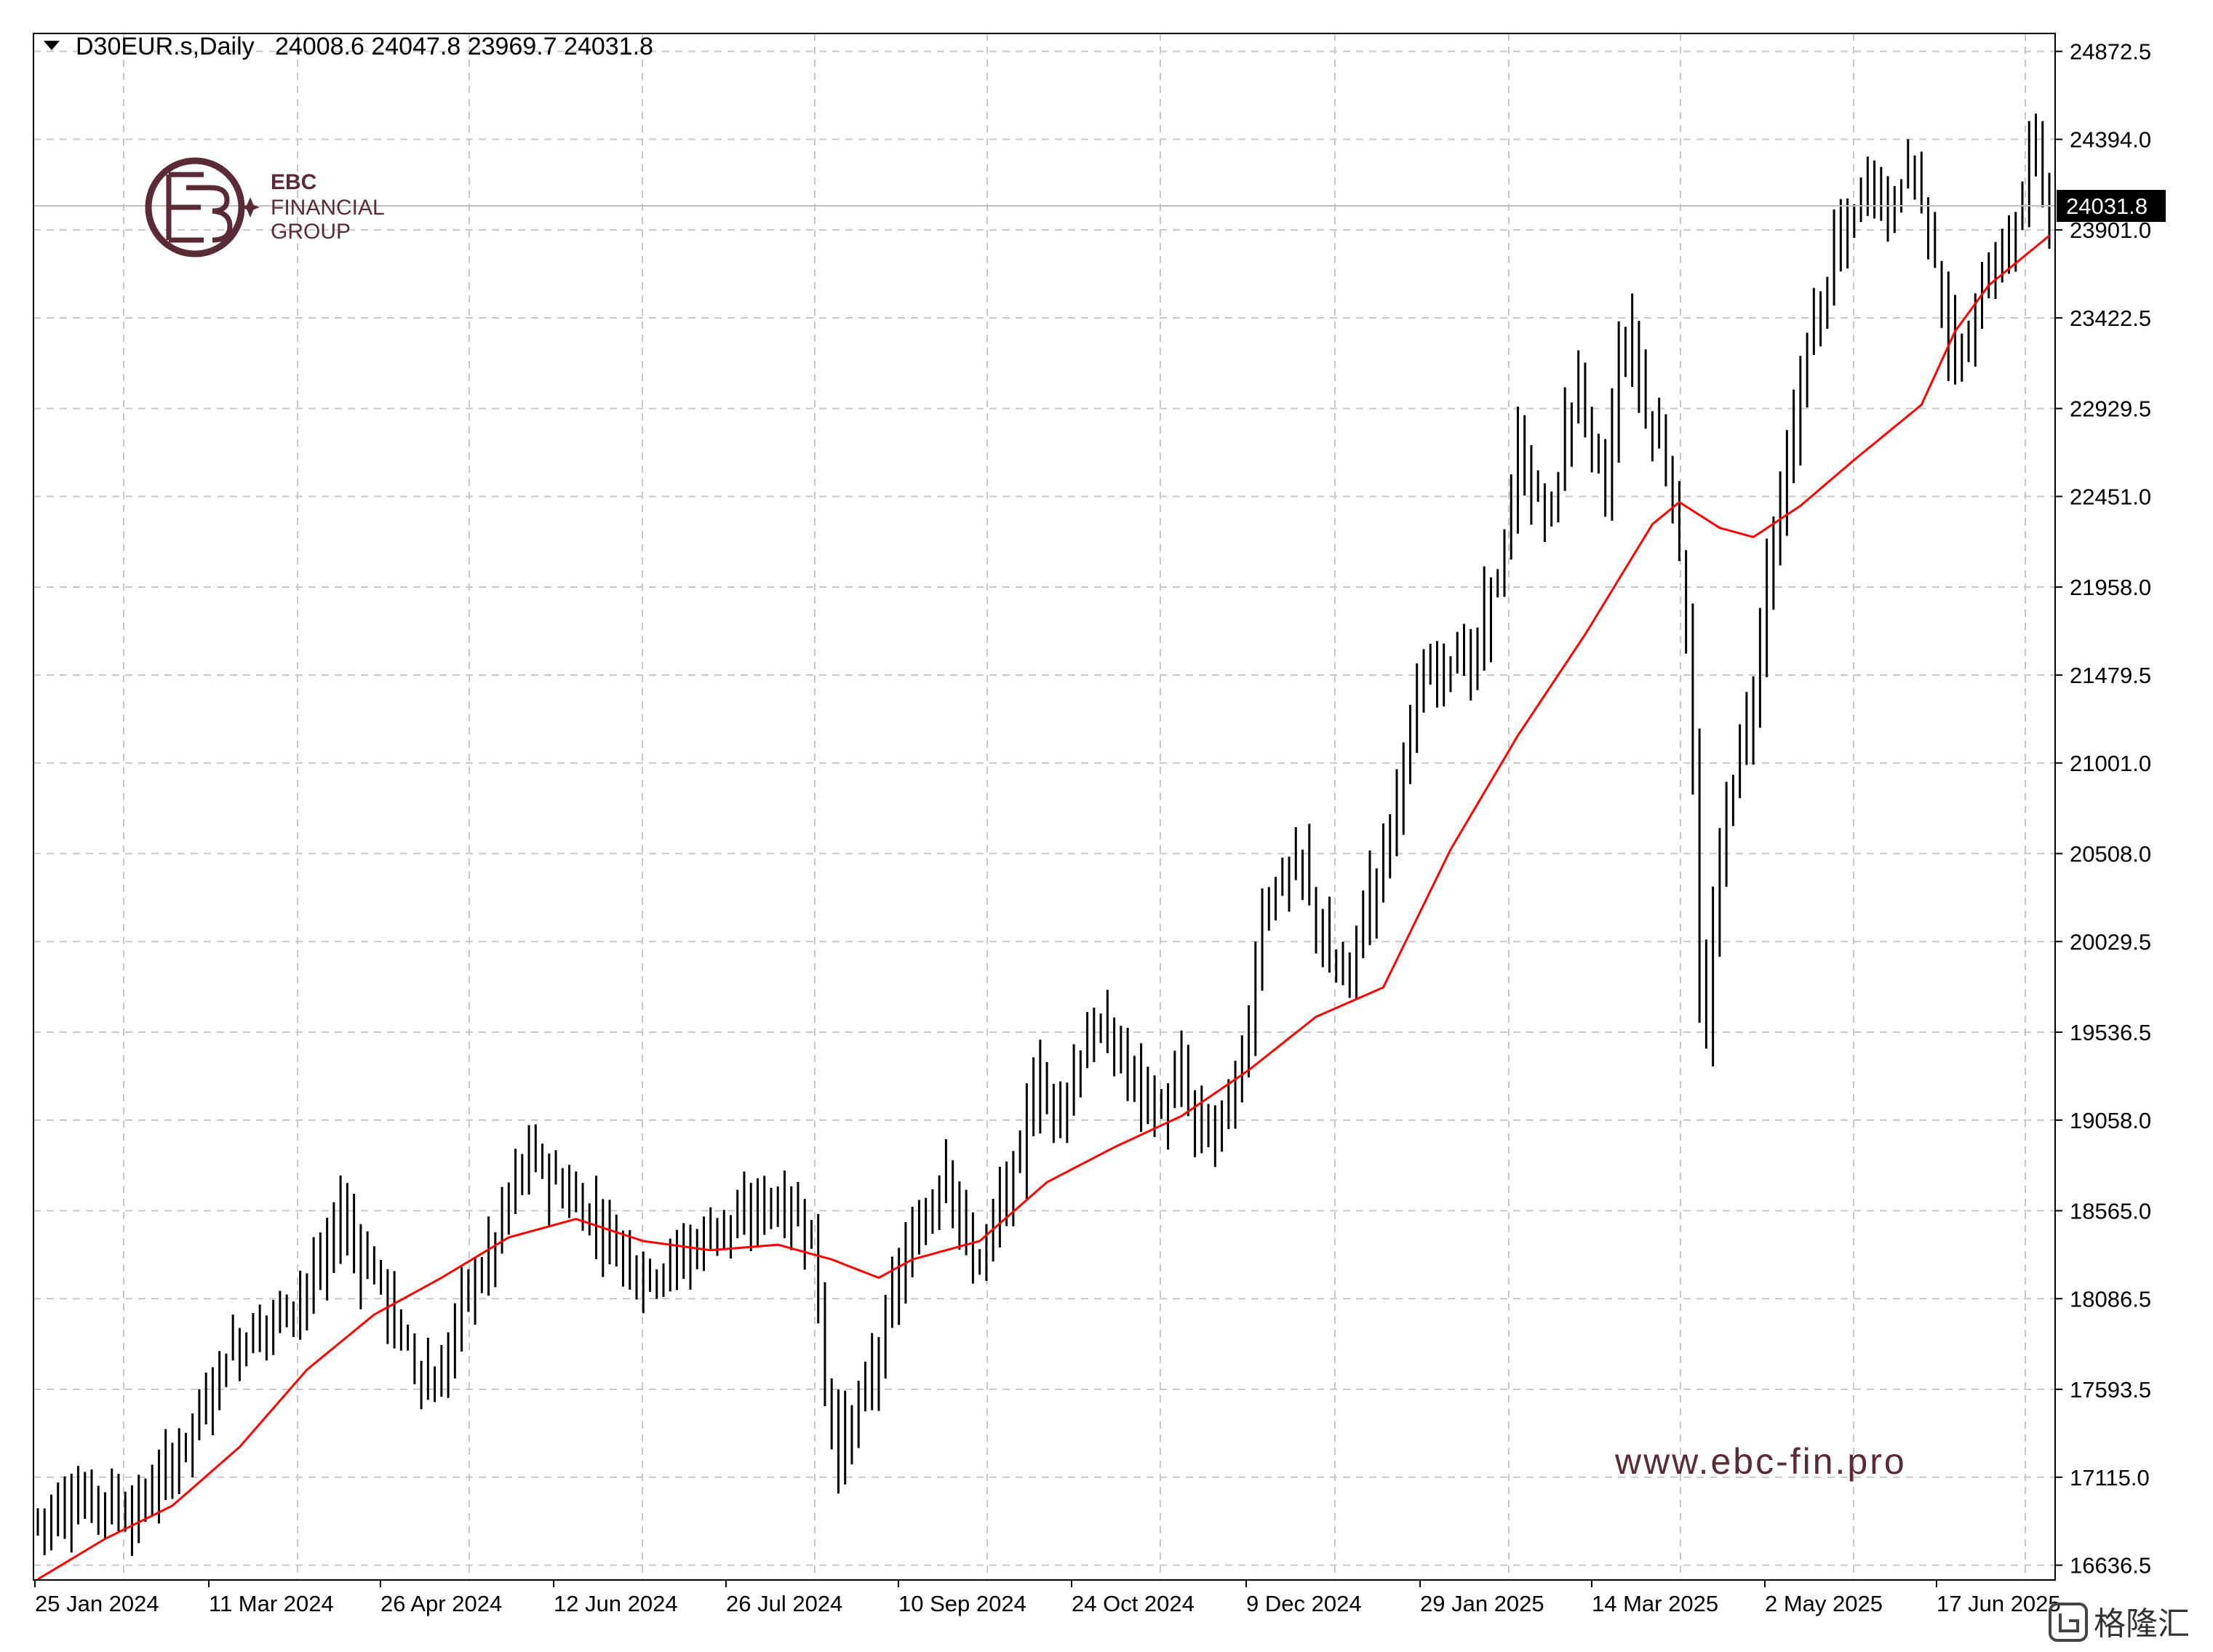  Describe the element at coordinates (2110, 1566) in the screenshot. I see `y-tick-label: 16636.5` at that location.